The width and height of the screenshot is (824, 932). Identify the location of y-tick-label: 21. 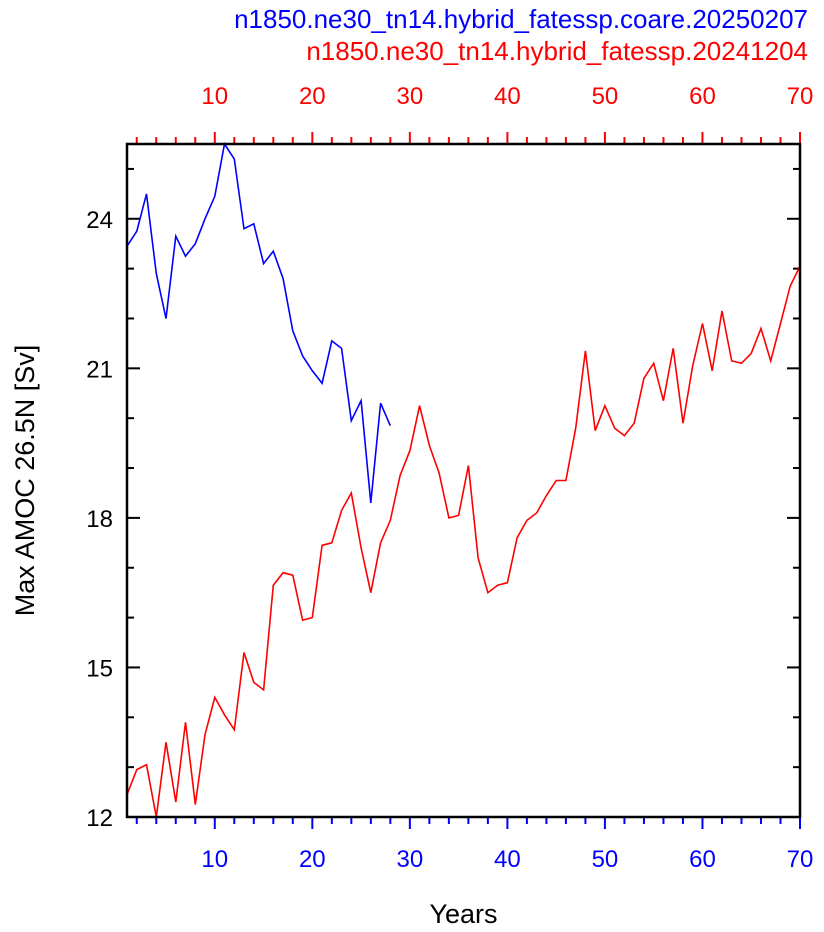
(99, 369).